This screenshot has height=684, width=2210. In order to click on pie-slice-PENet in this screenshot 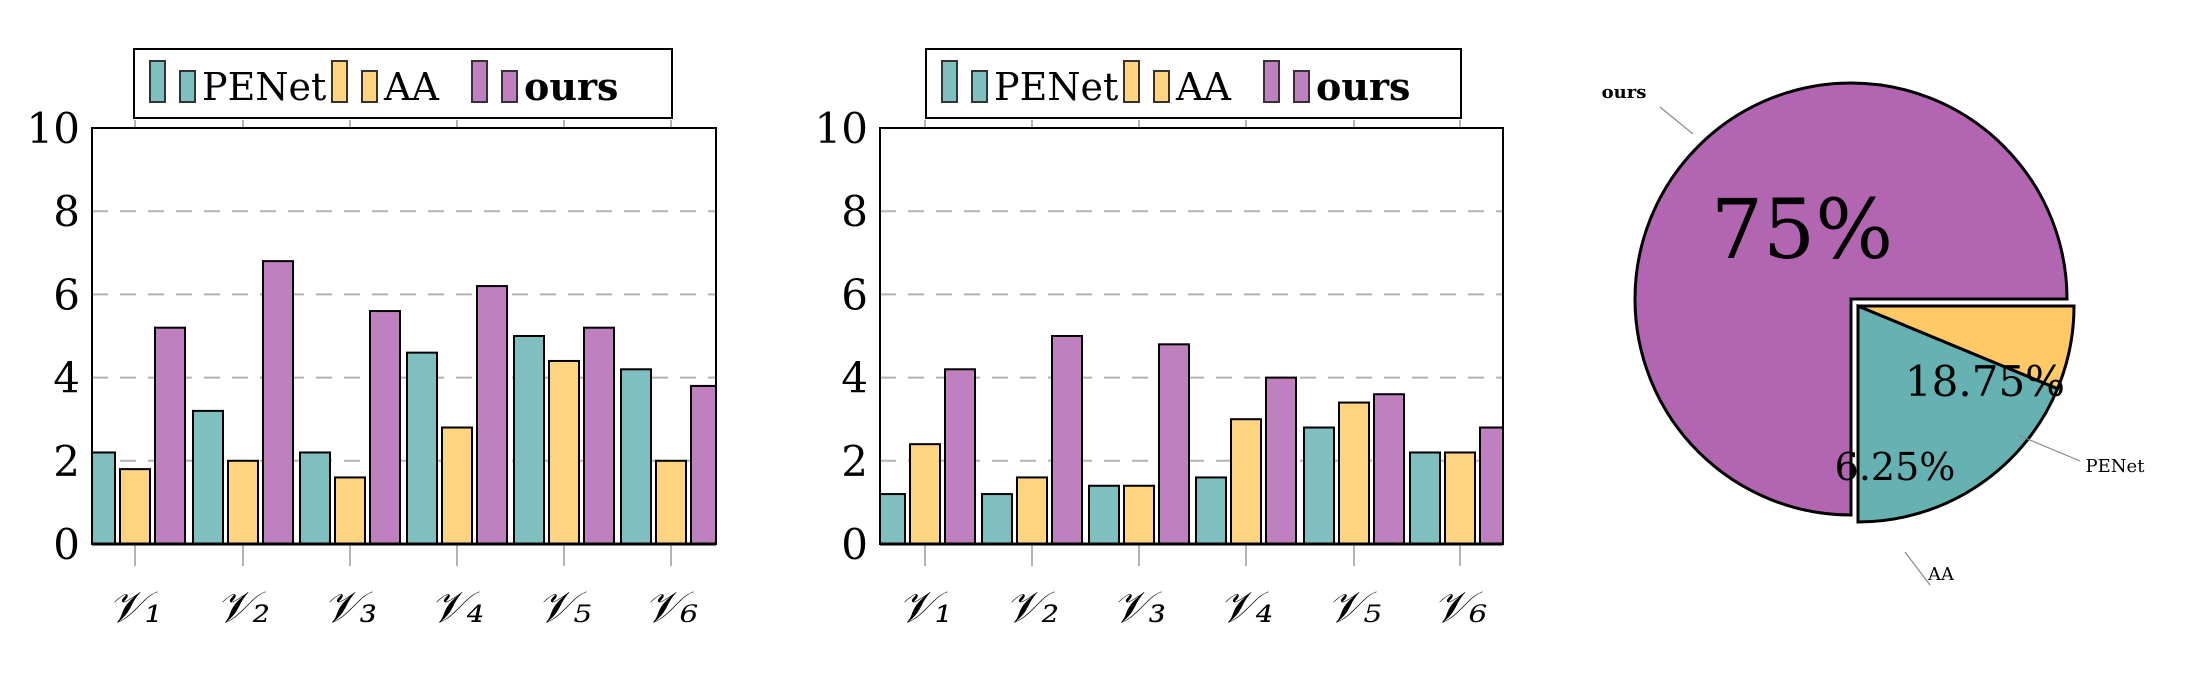, I will do `click(1958, 413)`.